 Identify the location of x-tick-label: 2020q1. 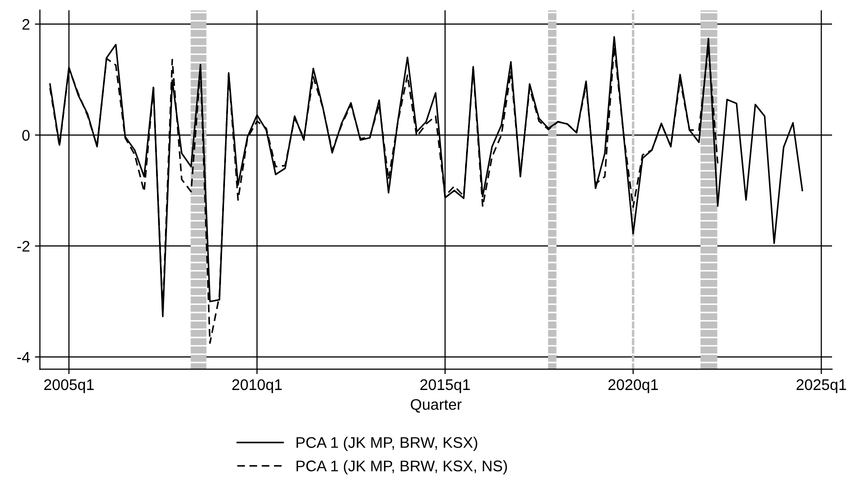
(633, 386).